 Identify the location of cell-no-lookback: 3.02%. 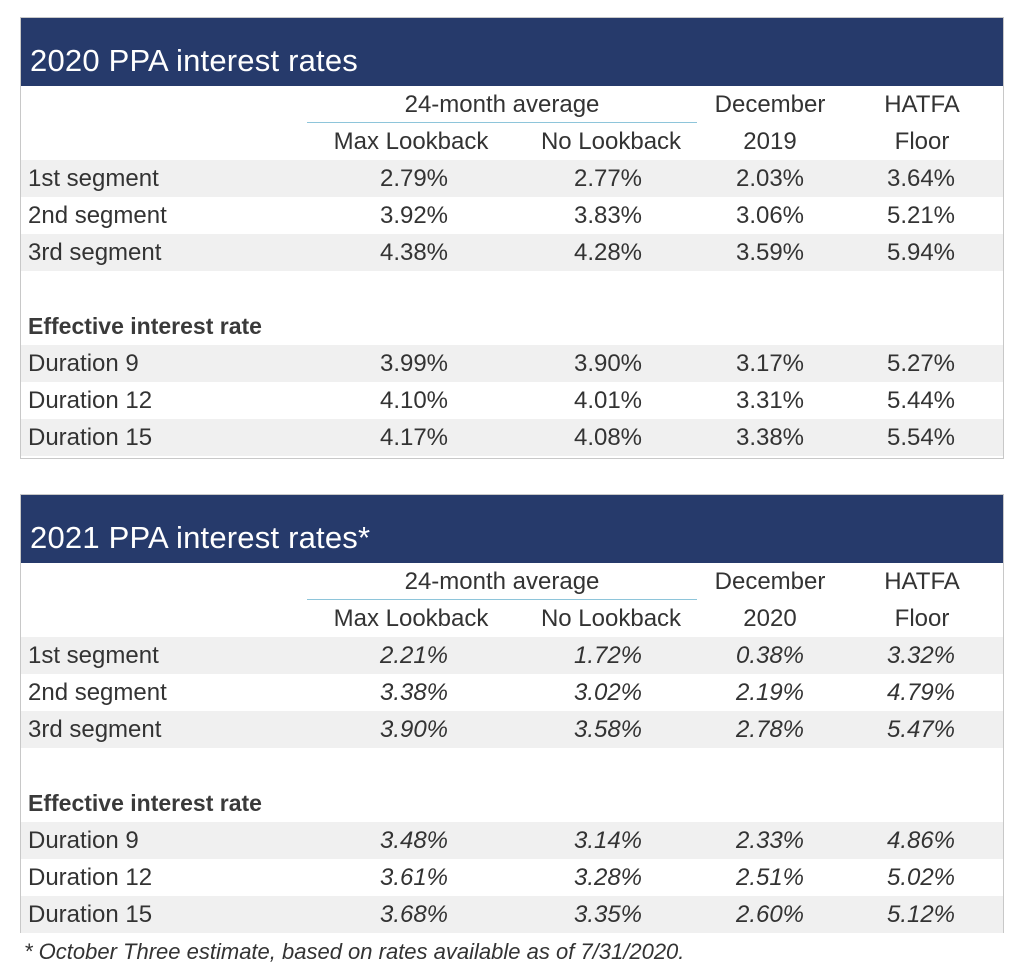
(608, 692).